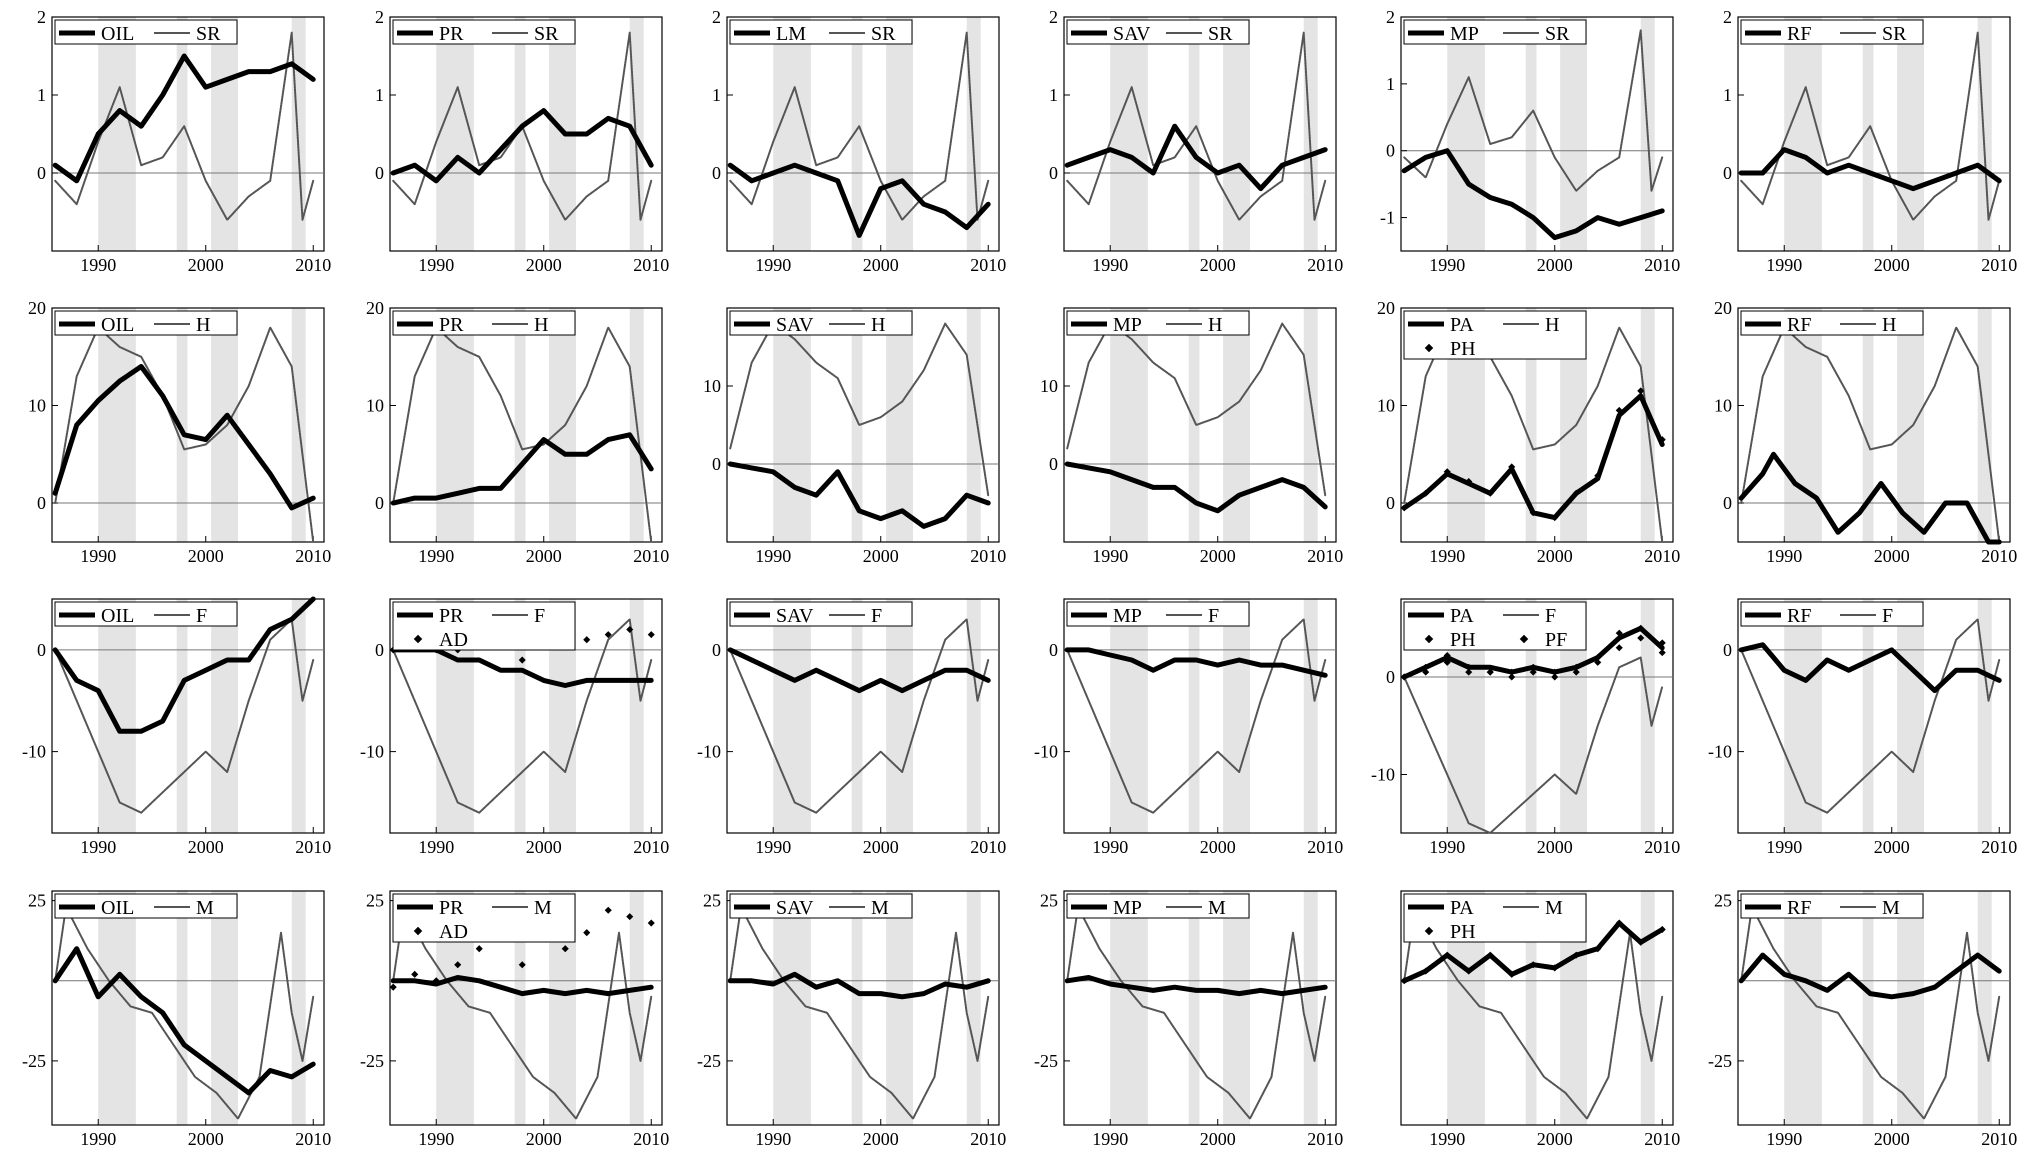 The height and width of the screenshot is (1165, 2034). Describe the element at coordinates (851, 1019) in the screenshot. I see `panel-r3-c2: 25 -25 1990 2000 2010 SAV M` at that location.